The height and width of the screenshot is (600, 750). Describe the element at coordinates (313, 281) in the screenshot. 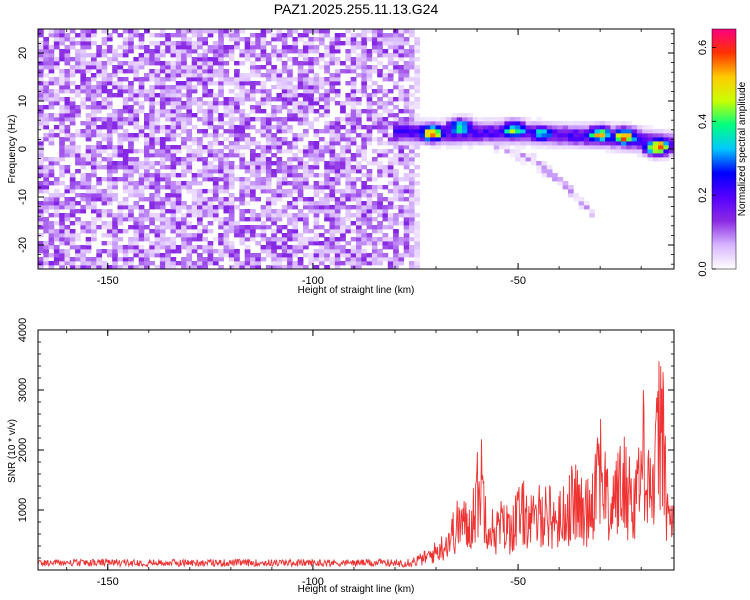

I see `x-tick-label: -100` at that location.